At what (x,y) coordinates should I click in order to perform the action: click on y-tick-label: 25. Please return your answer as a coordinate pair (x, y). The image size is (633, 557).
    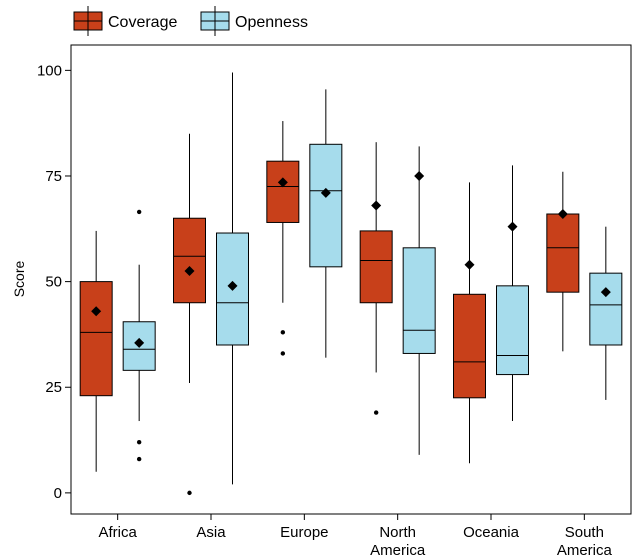
    Looking at the image, I should click on (53, 387).